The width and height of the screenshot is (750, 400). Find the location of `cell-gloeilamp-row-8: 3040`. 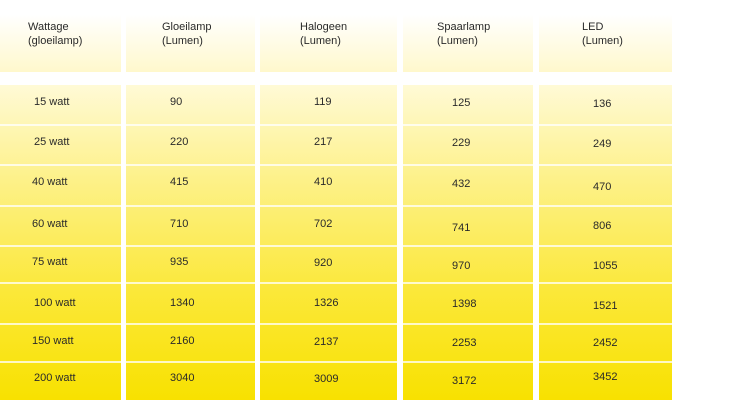

cell-gloeilamp-row-8: 3040 is located at coordinates (182, 378).